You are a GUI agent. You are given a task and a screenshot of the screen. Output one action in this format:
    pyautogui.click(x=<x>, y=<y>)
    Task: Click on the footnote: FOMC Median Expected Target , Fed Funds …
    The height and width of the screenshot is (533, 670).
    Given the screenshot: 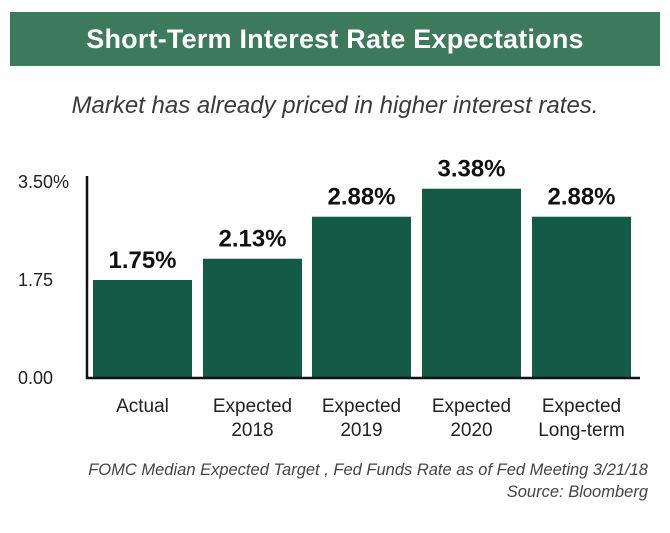 What is the action you would take?
    pyautogui.click(x=368, y=481)
    